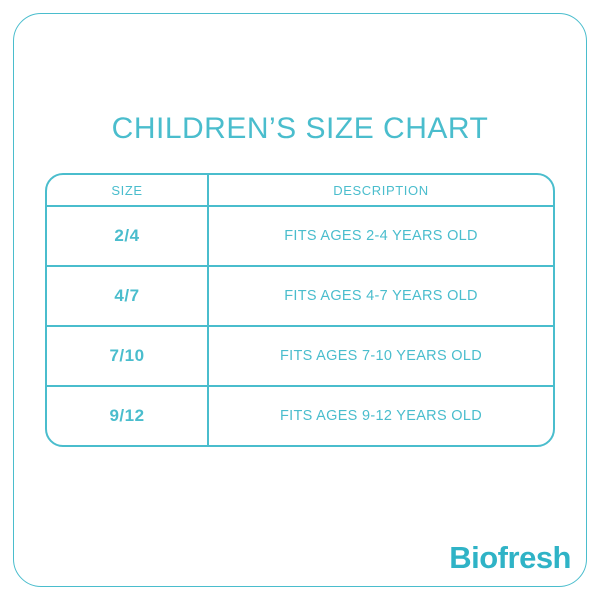  Describe the element at coordinates (128, 236) in the screenshot. I see `size-value: 2/4` at that location.